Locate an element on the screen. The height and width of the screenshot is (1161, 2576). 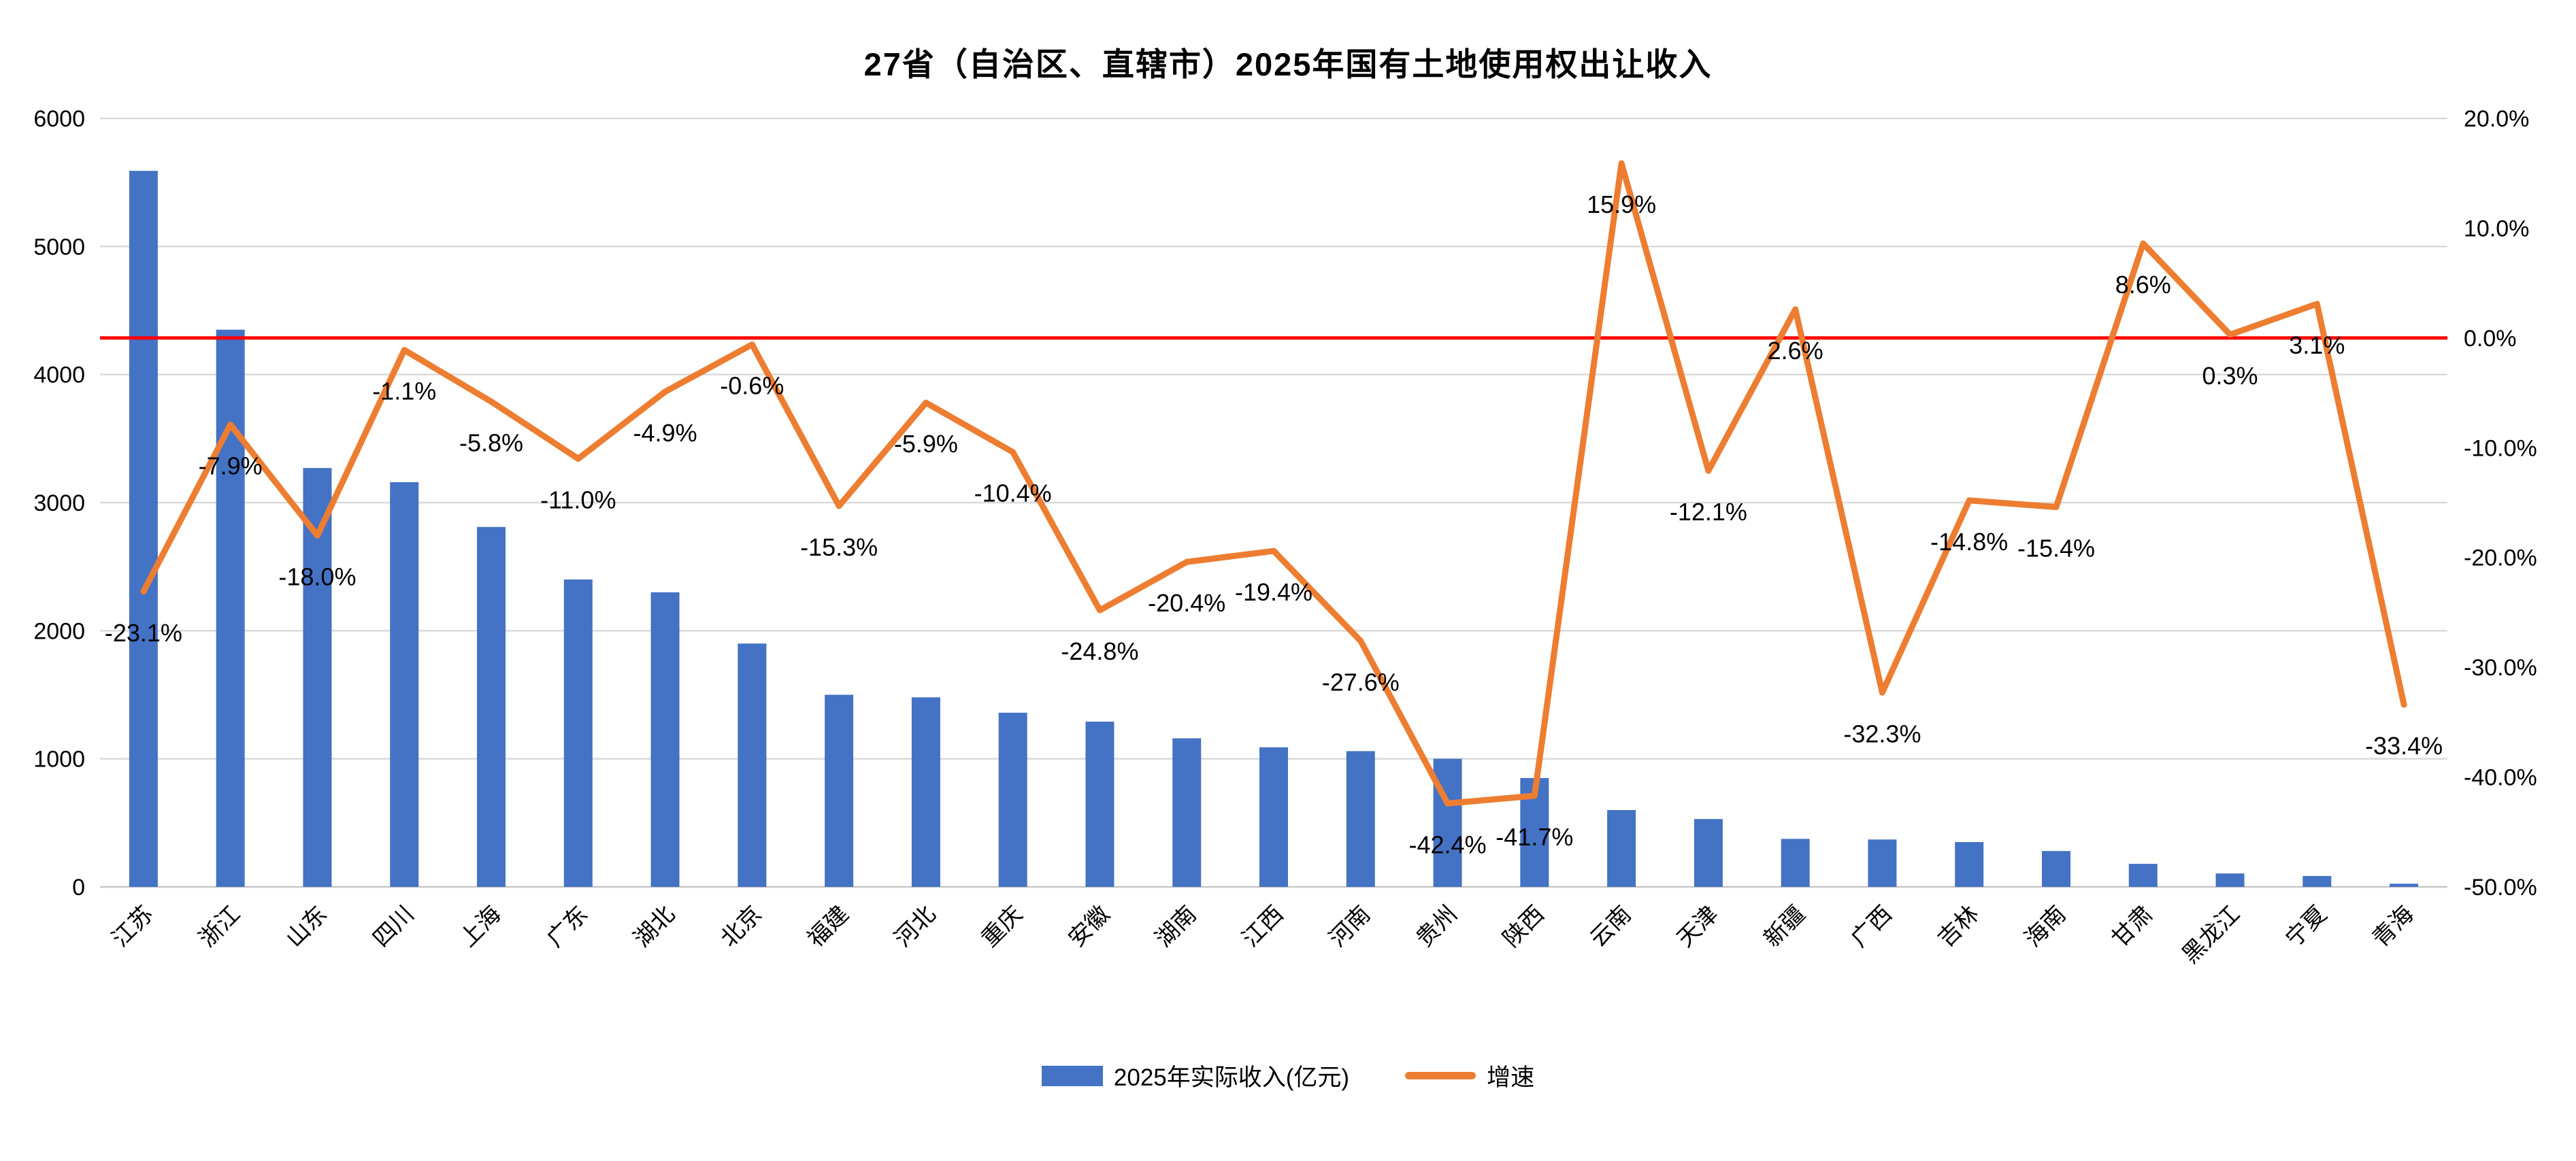
x-axis-category-label: 北京 is located at coordinates (742, 926).